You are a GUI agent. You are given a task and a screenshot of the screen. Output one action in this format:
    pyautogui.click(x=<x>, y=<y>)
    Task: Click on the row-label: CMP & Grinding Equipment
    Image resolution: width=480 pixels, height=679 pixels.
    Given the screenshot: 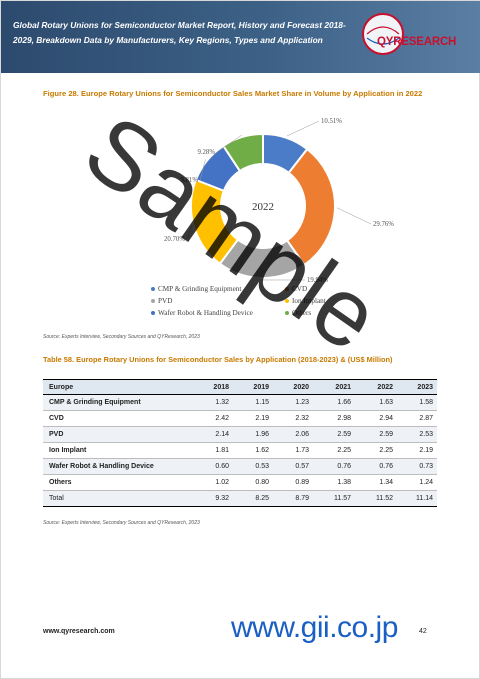 What is the action you would take?
    pyautogui.click(x=118, y=402)
    